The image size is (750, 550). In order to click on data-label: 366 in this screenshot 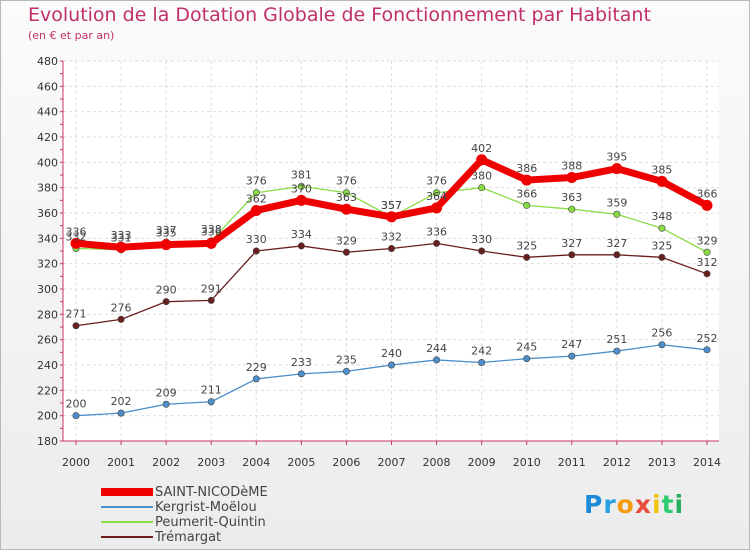, I will do `click(707, 193)`.